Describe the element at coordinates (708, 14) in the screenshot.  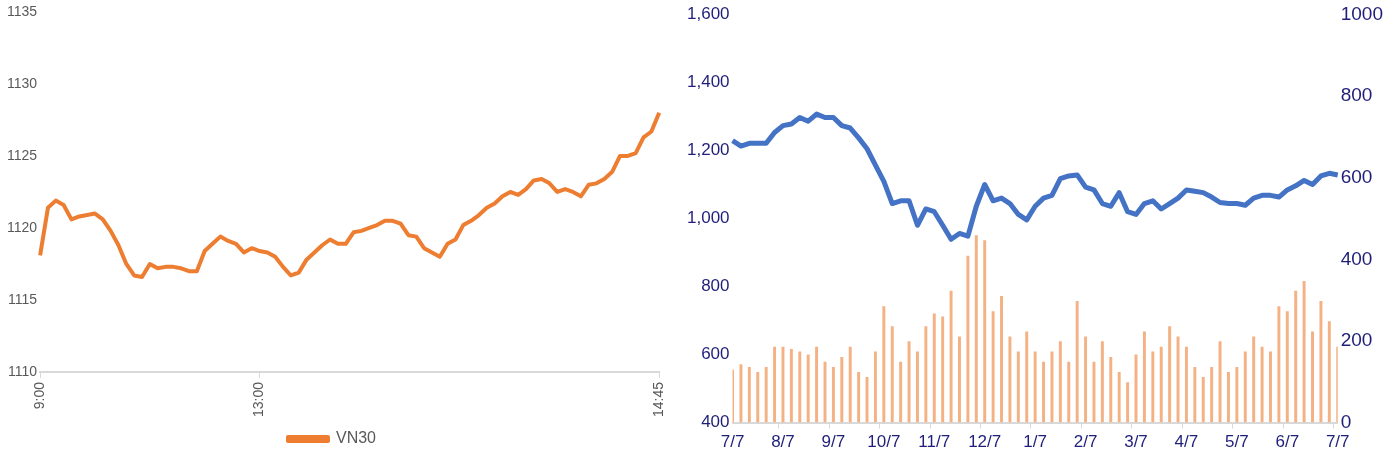
I see `y-tick-label: 1,600` at that location.